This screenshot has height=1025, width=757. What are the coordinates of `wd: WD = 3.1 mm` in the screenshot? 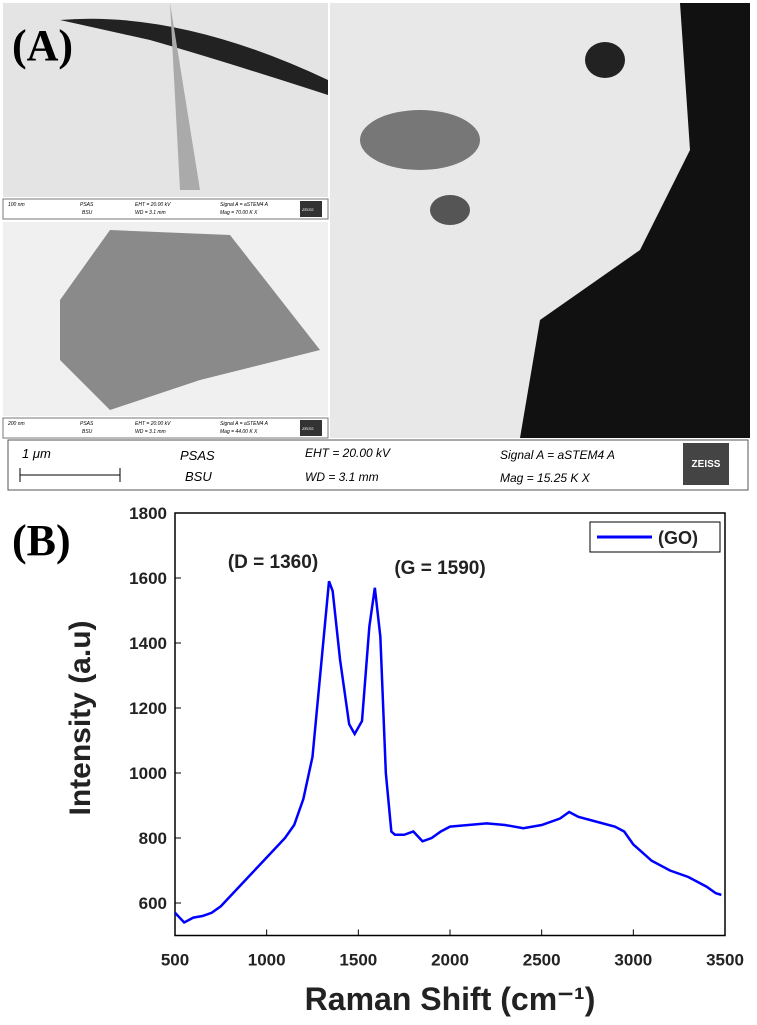 It's located at (342, 477).